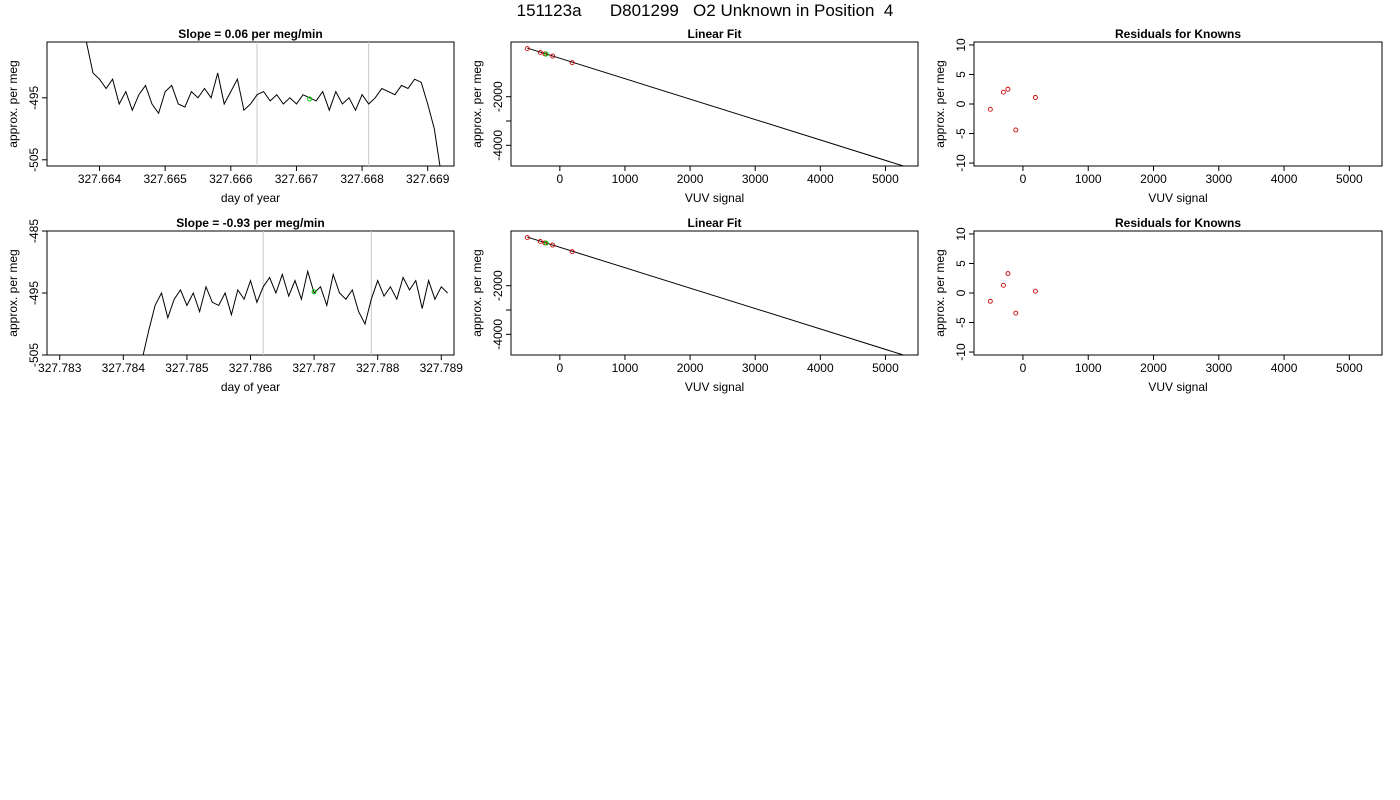 The image size is (1400, 800). What do you see at coordinates (187, 368) in the screenshot?
I see `x-tick-label: 327.785` at bounding box center [187, 368].